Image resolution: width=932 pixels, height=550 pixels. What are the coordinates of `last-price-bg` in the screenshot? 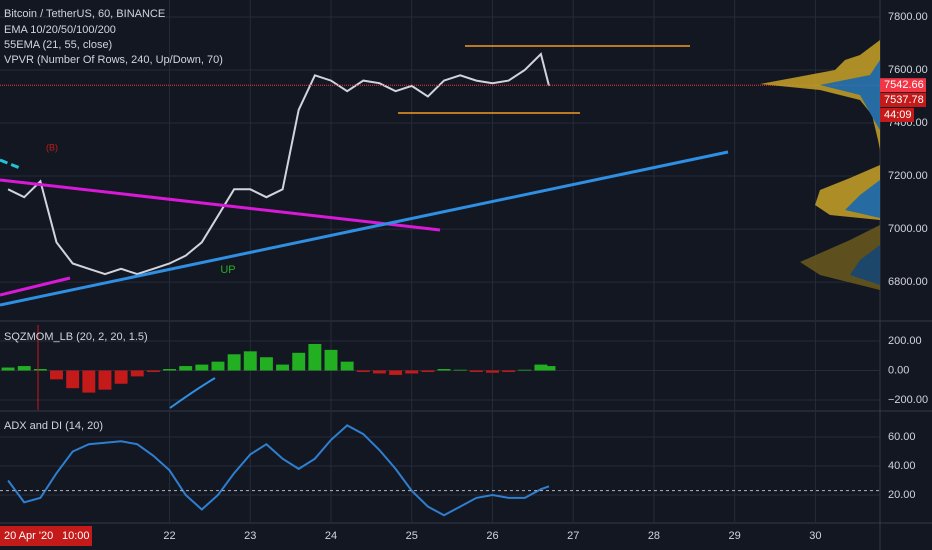 It's located at (903, 85).